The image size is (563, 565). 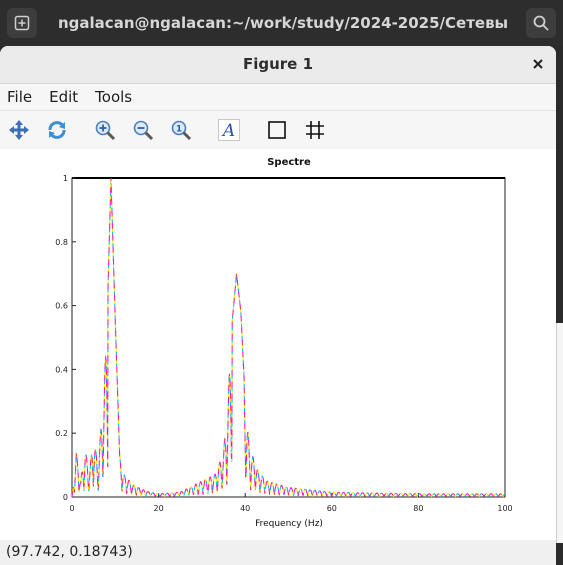 I want to click on pan-tool, so click(x=19, y=130).